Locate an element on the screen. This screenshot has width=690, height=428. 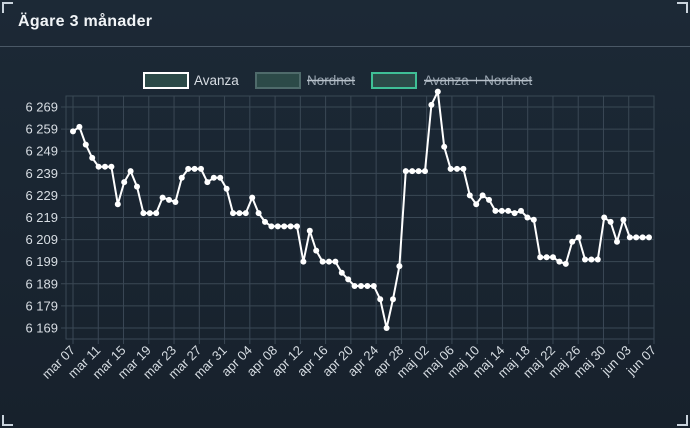
legend-item-avanza-nordnet: Avanza + Nordnet is located at coordinates (451, 80).